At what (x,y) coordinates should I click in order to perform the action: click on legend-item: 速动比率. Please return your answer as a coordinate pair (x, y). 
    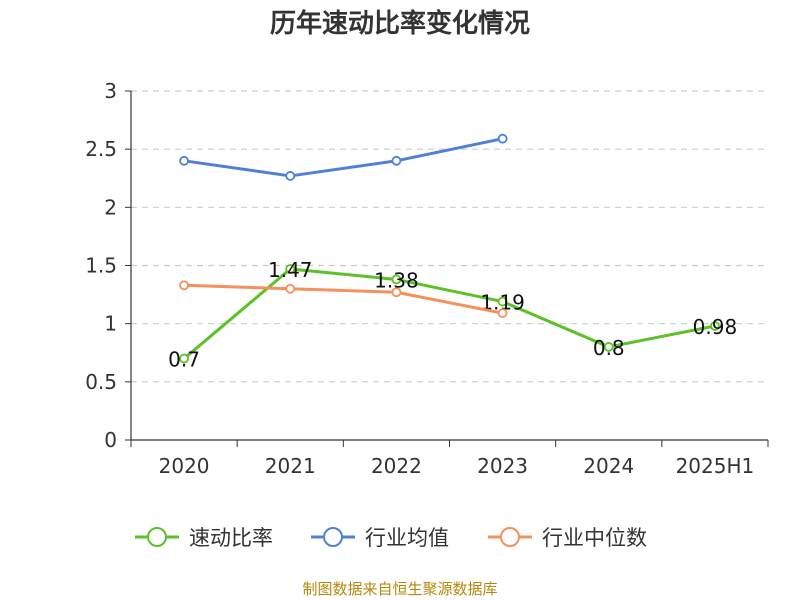
    Looking at the image, I should click on (204, 538).